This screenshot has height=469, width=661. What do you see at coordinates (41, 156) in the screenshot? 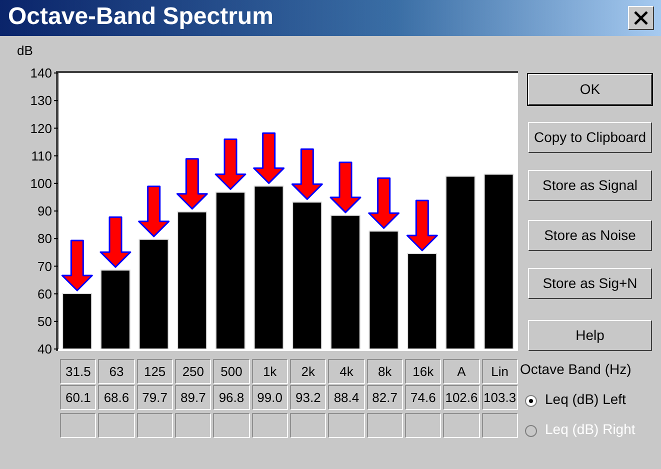
I see `y-tick-label: 110` at bounding box center [41, 156].